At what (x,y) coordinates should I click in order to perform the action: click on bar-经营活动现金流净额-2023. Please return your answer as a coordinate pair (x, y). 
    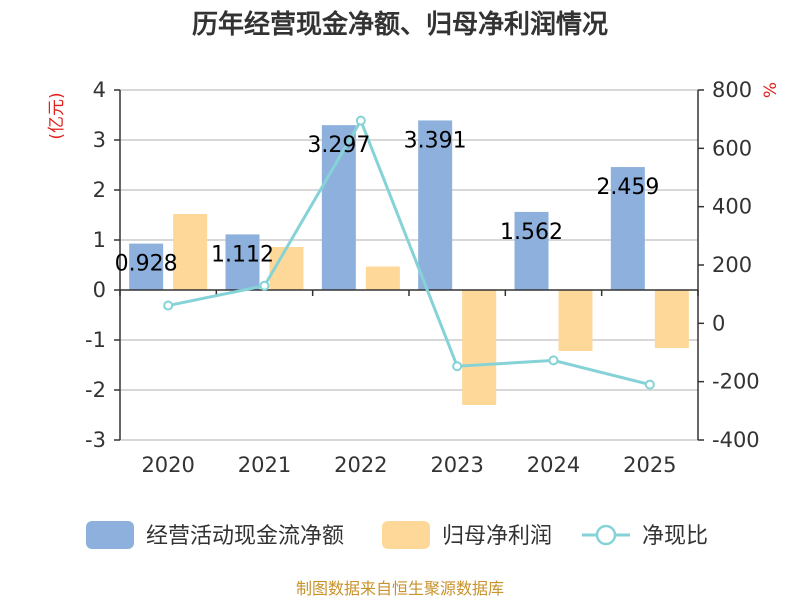
    Looking at the image, I should click on (435, 205).